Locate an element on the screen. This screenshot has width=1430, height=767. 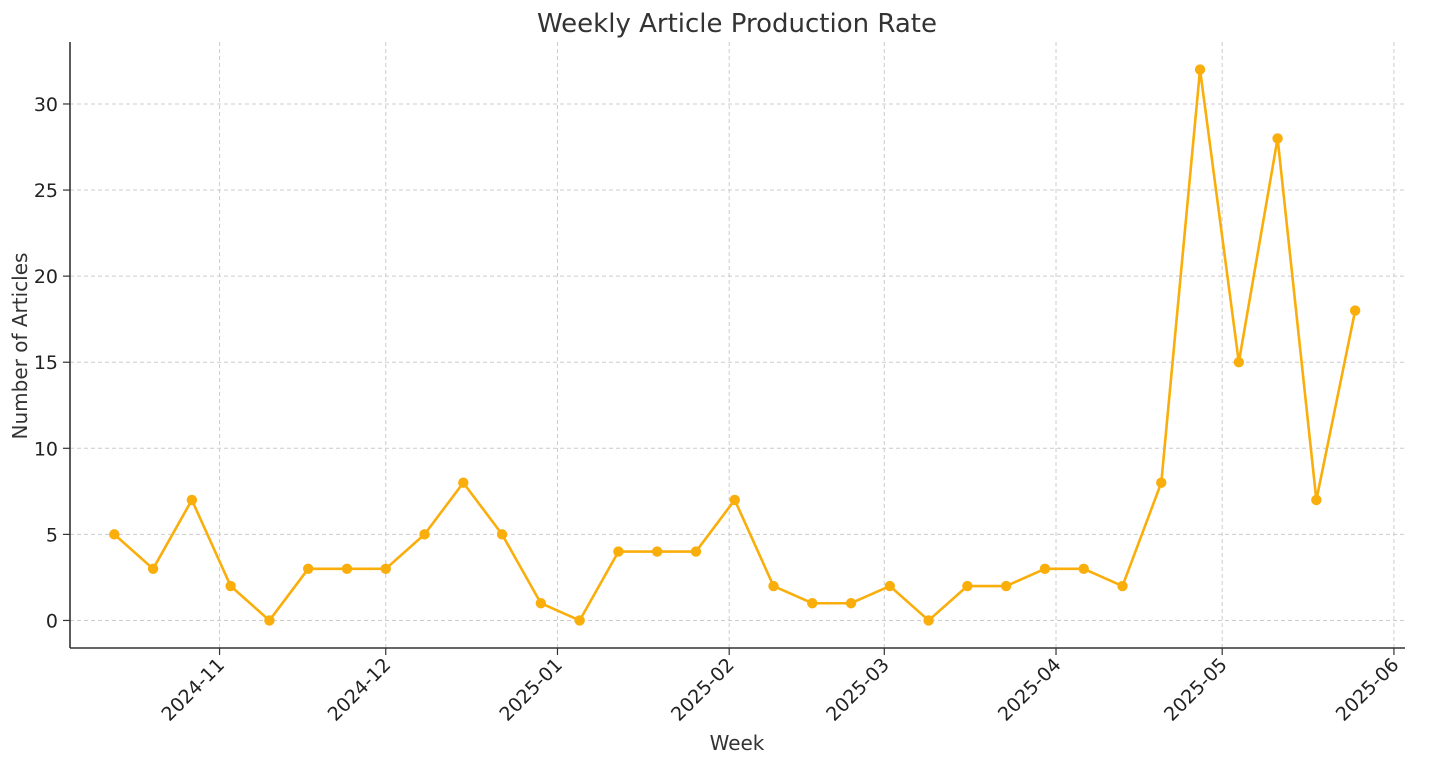
y-axis-label: Number of Articles is located at coordinates (20, 346).